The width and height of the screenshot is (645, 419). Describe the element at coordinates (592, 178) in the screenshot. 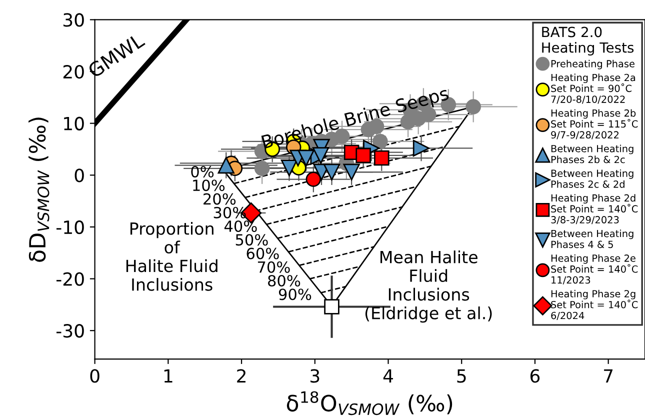

I see `legend-label: Between Heating Phases 2c & 2d` at that location.